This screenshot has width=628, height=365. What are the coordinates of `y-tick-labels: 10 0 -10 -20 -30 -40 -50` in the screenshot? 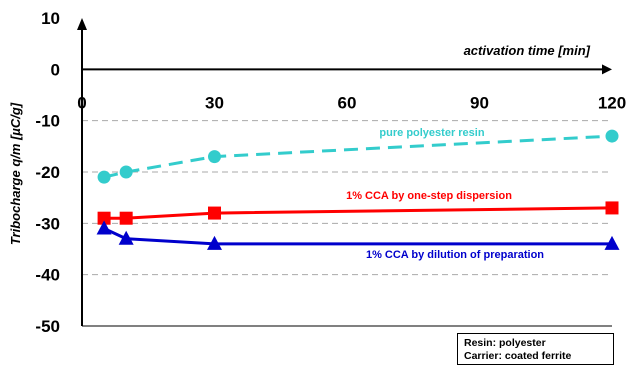 It's located at (47, 172).